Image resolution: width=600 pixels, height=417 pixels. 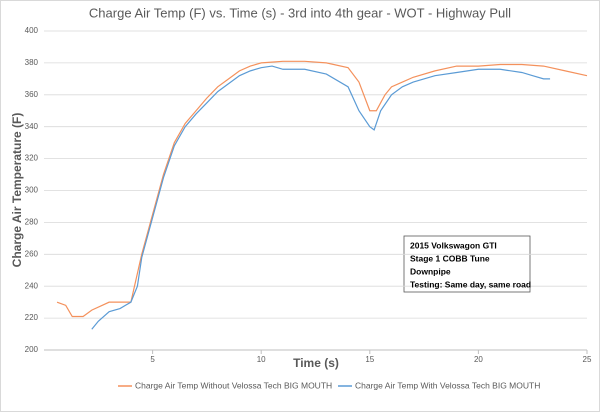 What do you see at coordinates (32, 62) in the screenshot?
I see `y-tick-label: 380` at bounding box center [32, 62].